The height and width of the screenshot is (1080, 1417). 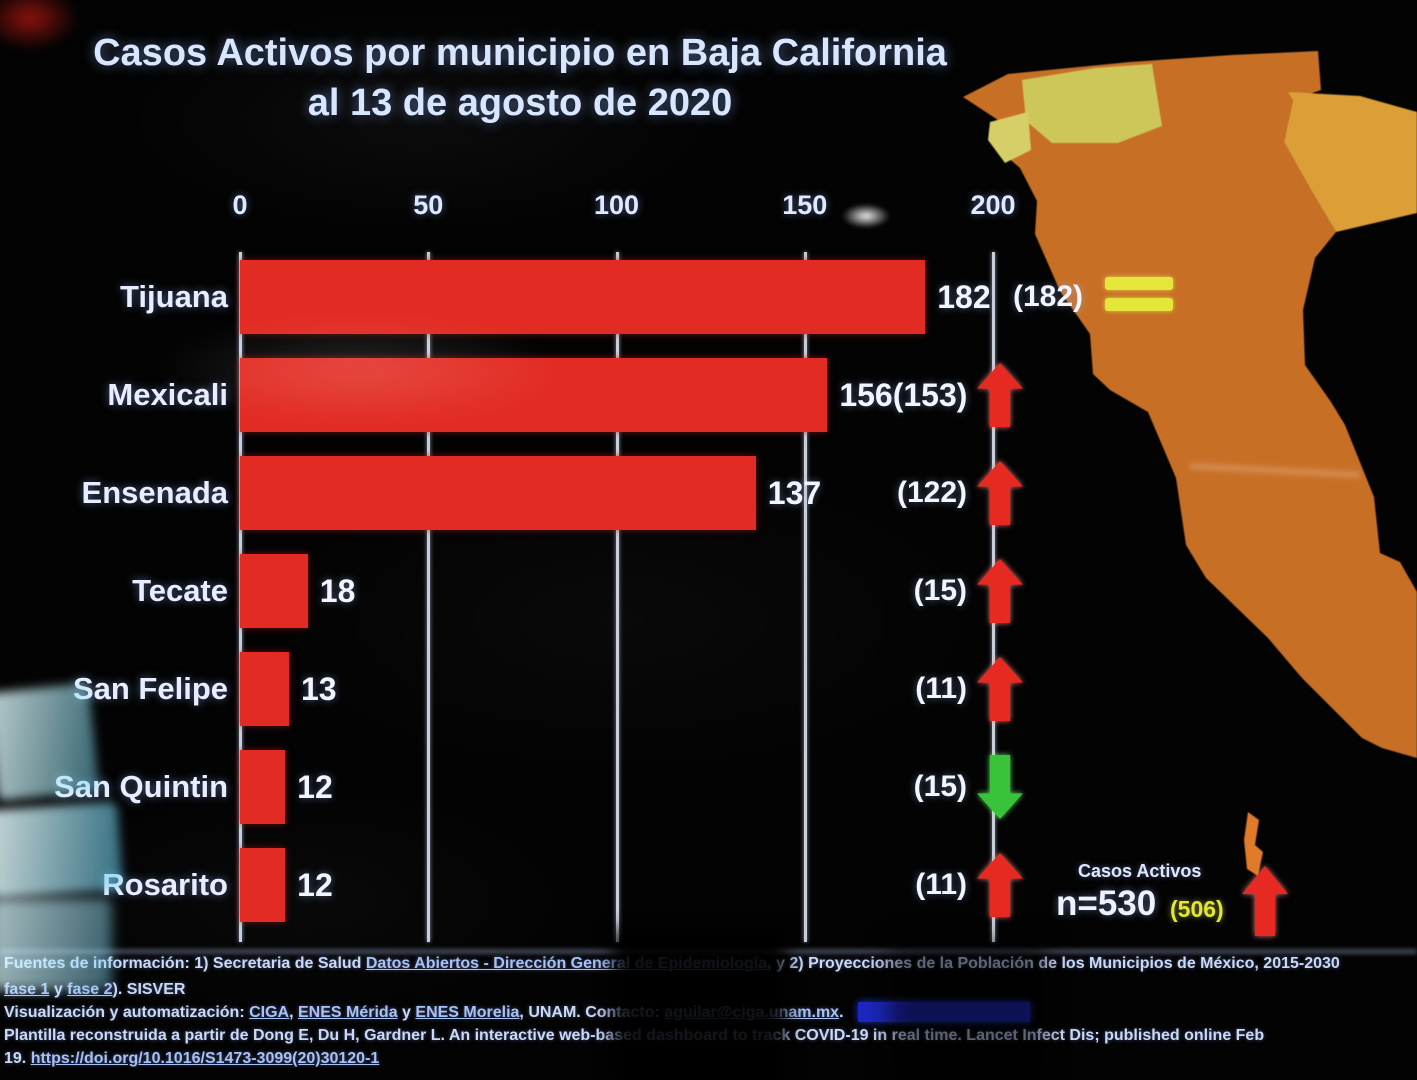 What do you see at coordinates (240, 205) in the screenshot?
I see `x-axis-tick: 0` at bounding box center [240, 205].